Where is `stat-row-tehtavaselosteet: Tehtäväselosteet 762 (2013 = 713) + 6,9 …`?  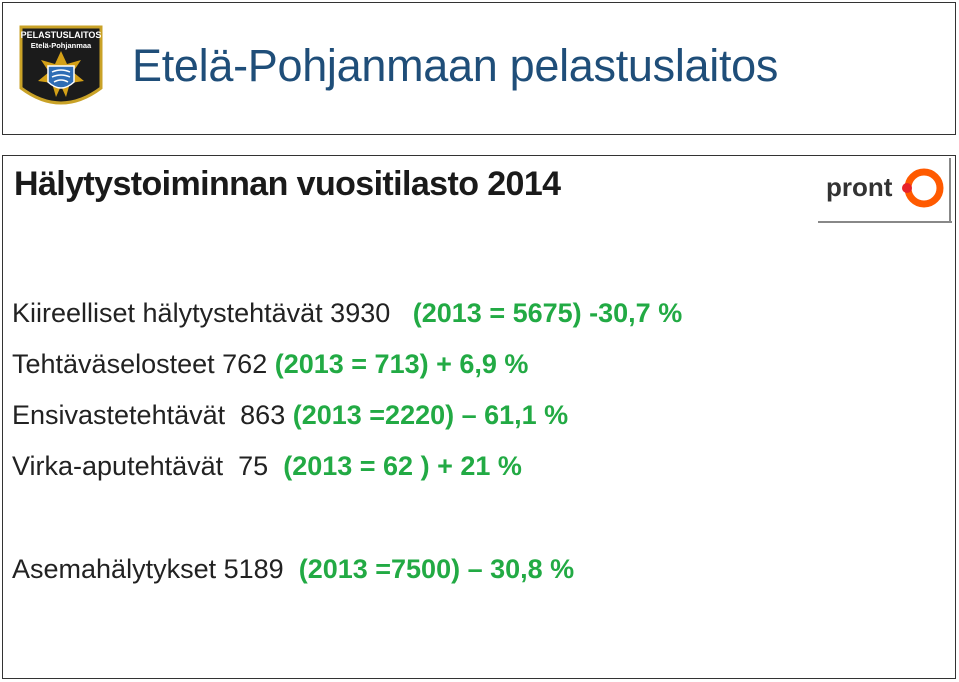 stat-row-tehtavaselosteet: Tehtäväselosteet 762 (2013 = 713) + 6,9 … is located at coordinates (270, 364).